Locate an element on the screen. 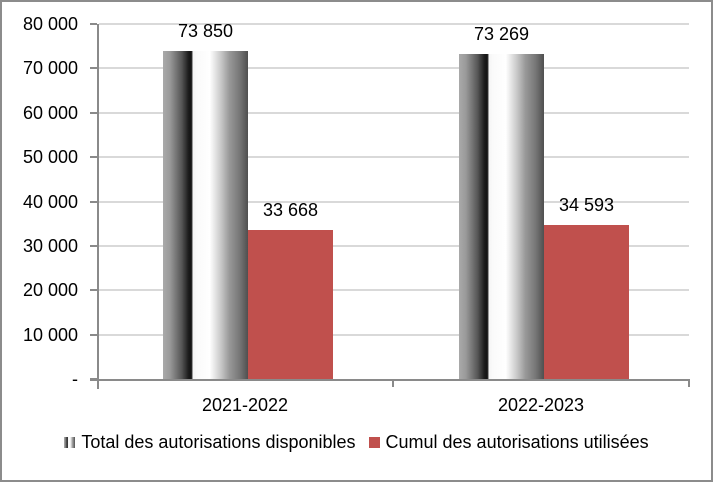 Image resolution: width=713 pixels, height=482 pixels. y-axis-line is located at coordinates (98, 206).